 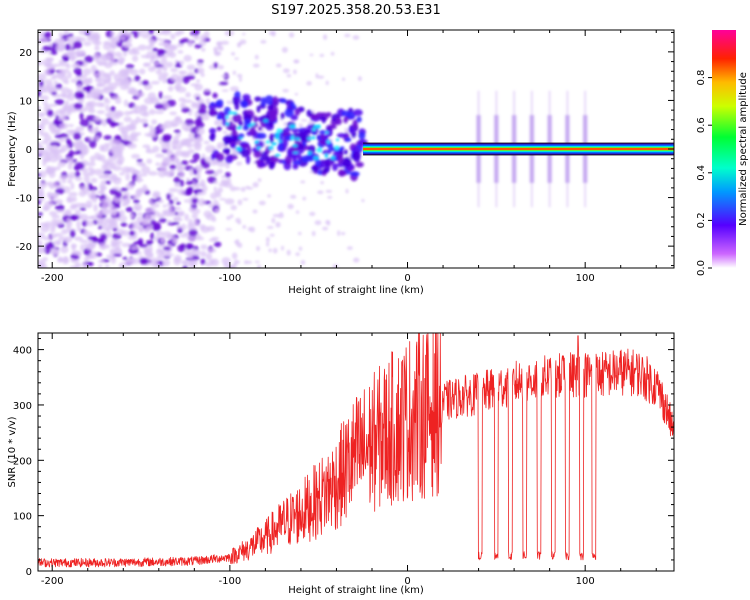 What do you see at coordinates (24, 199) in the screenshot?
I see `spectrogram-y-tick-label: -10` at bounding box center [24, 199].